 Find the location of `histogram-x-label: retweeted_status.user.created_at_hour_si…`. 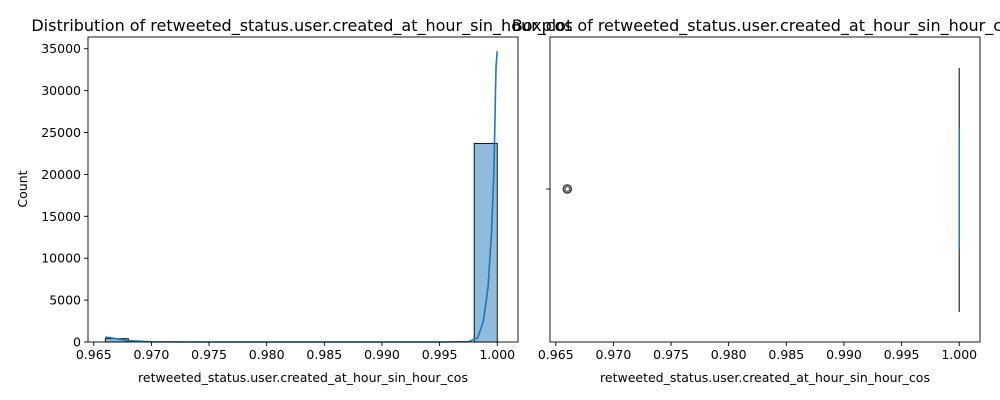

histogram-x-label: retweeted_status.user.created_at_hour_si… is located at coordinates (303, 377).